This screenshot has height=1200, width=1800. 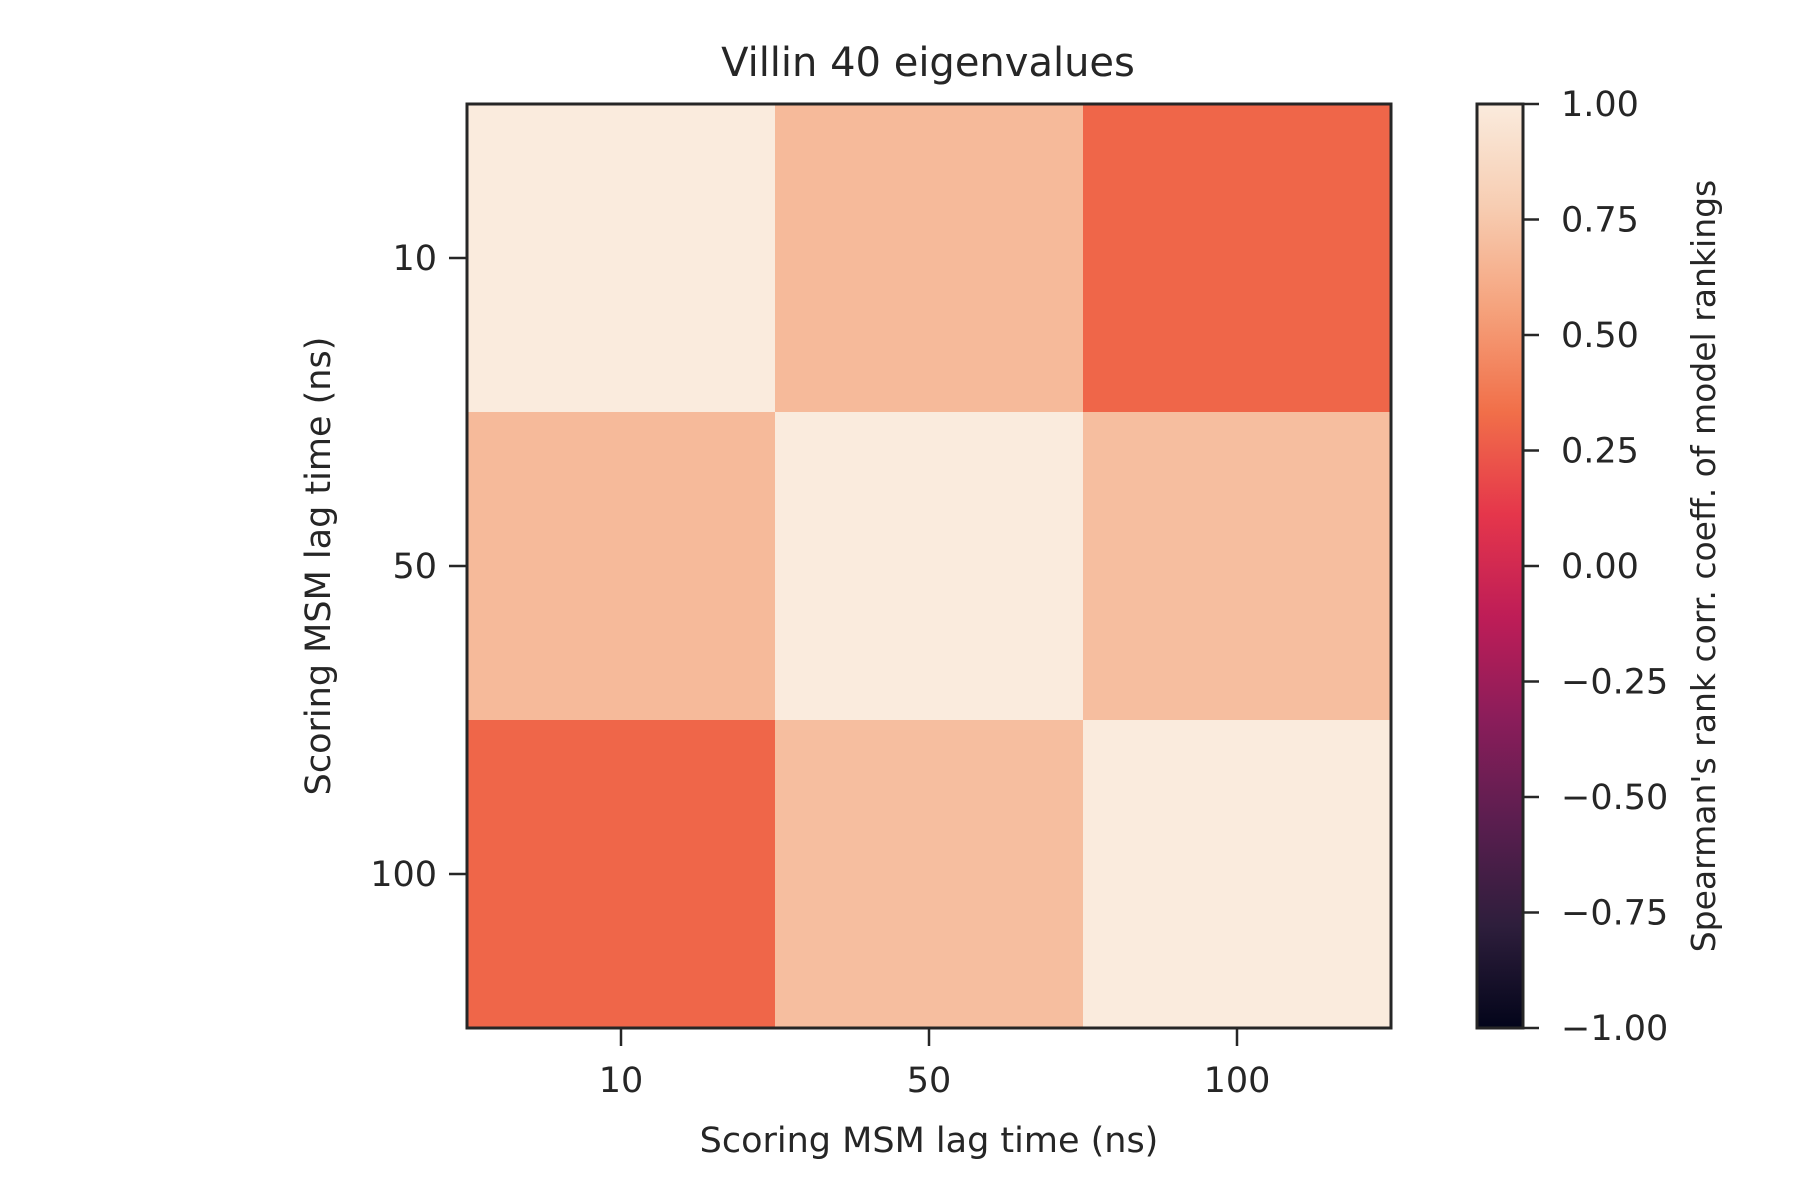 I want to click on colorbar-tick-label: 0.75, so click(x=1600, y=221).